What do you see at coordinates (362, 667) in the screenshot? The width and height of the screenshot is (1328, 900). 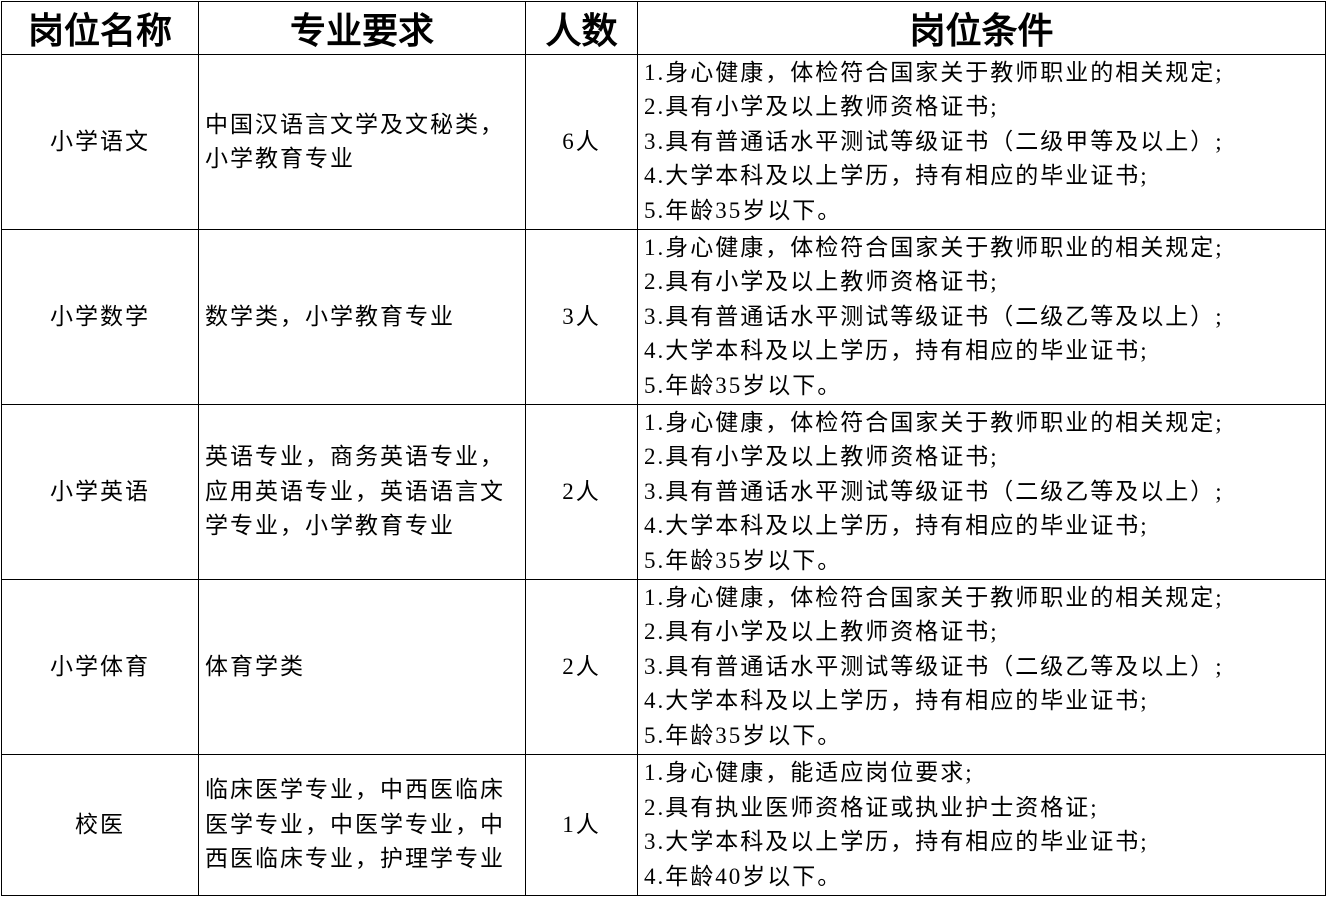 I see `major-cell: 体育学类` at bounding box center [362, 667].